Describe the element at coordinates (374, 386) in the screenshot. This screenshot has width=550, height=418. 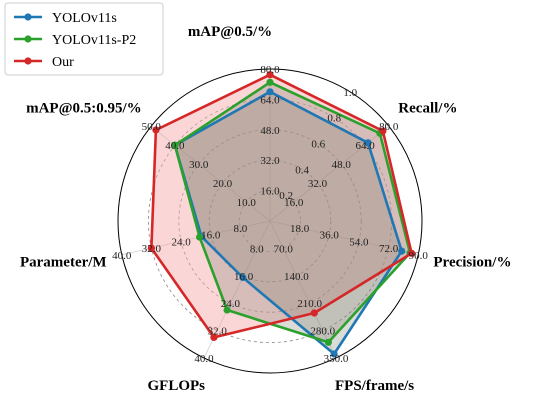
I see `axis-title: FPS/frame/s` at that location.